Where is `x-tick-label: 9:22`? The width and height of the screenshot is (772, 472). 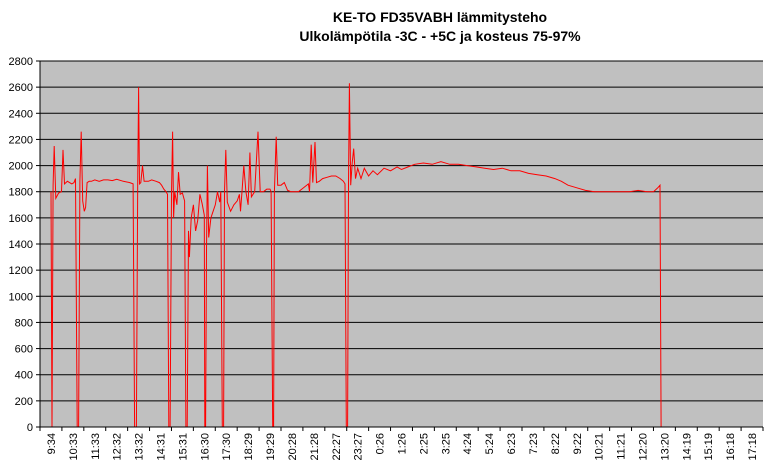 x-tick-label: 9:22 is located at coordinates (578, 443).